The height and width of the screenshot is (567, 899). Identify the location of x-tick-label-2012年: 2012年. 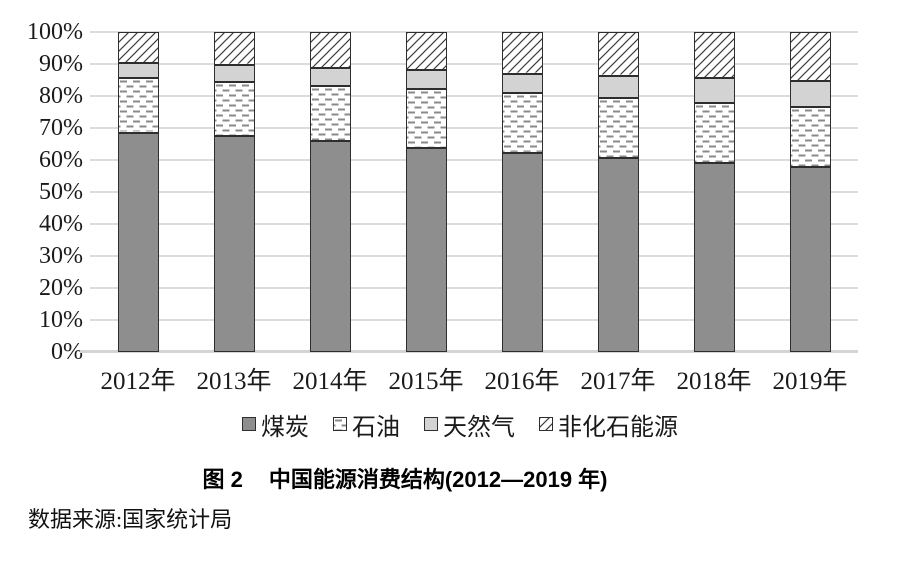
(138, 381).